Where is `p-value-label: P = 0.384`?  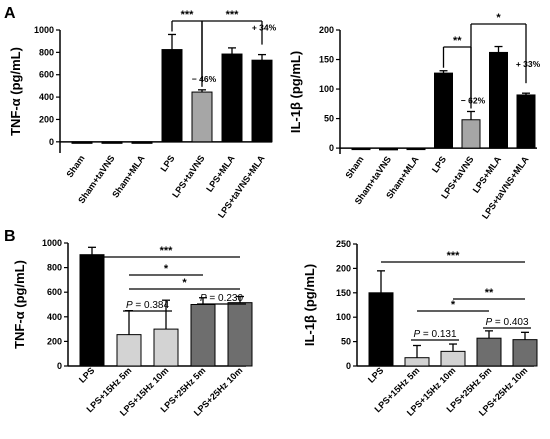
p-value-label: P = 0.384 is located at coordinates (148, 305).